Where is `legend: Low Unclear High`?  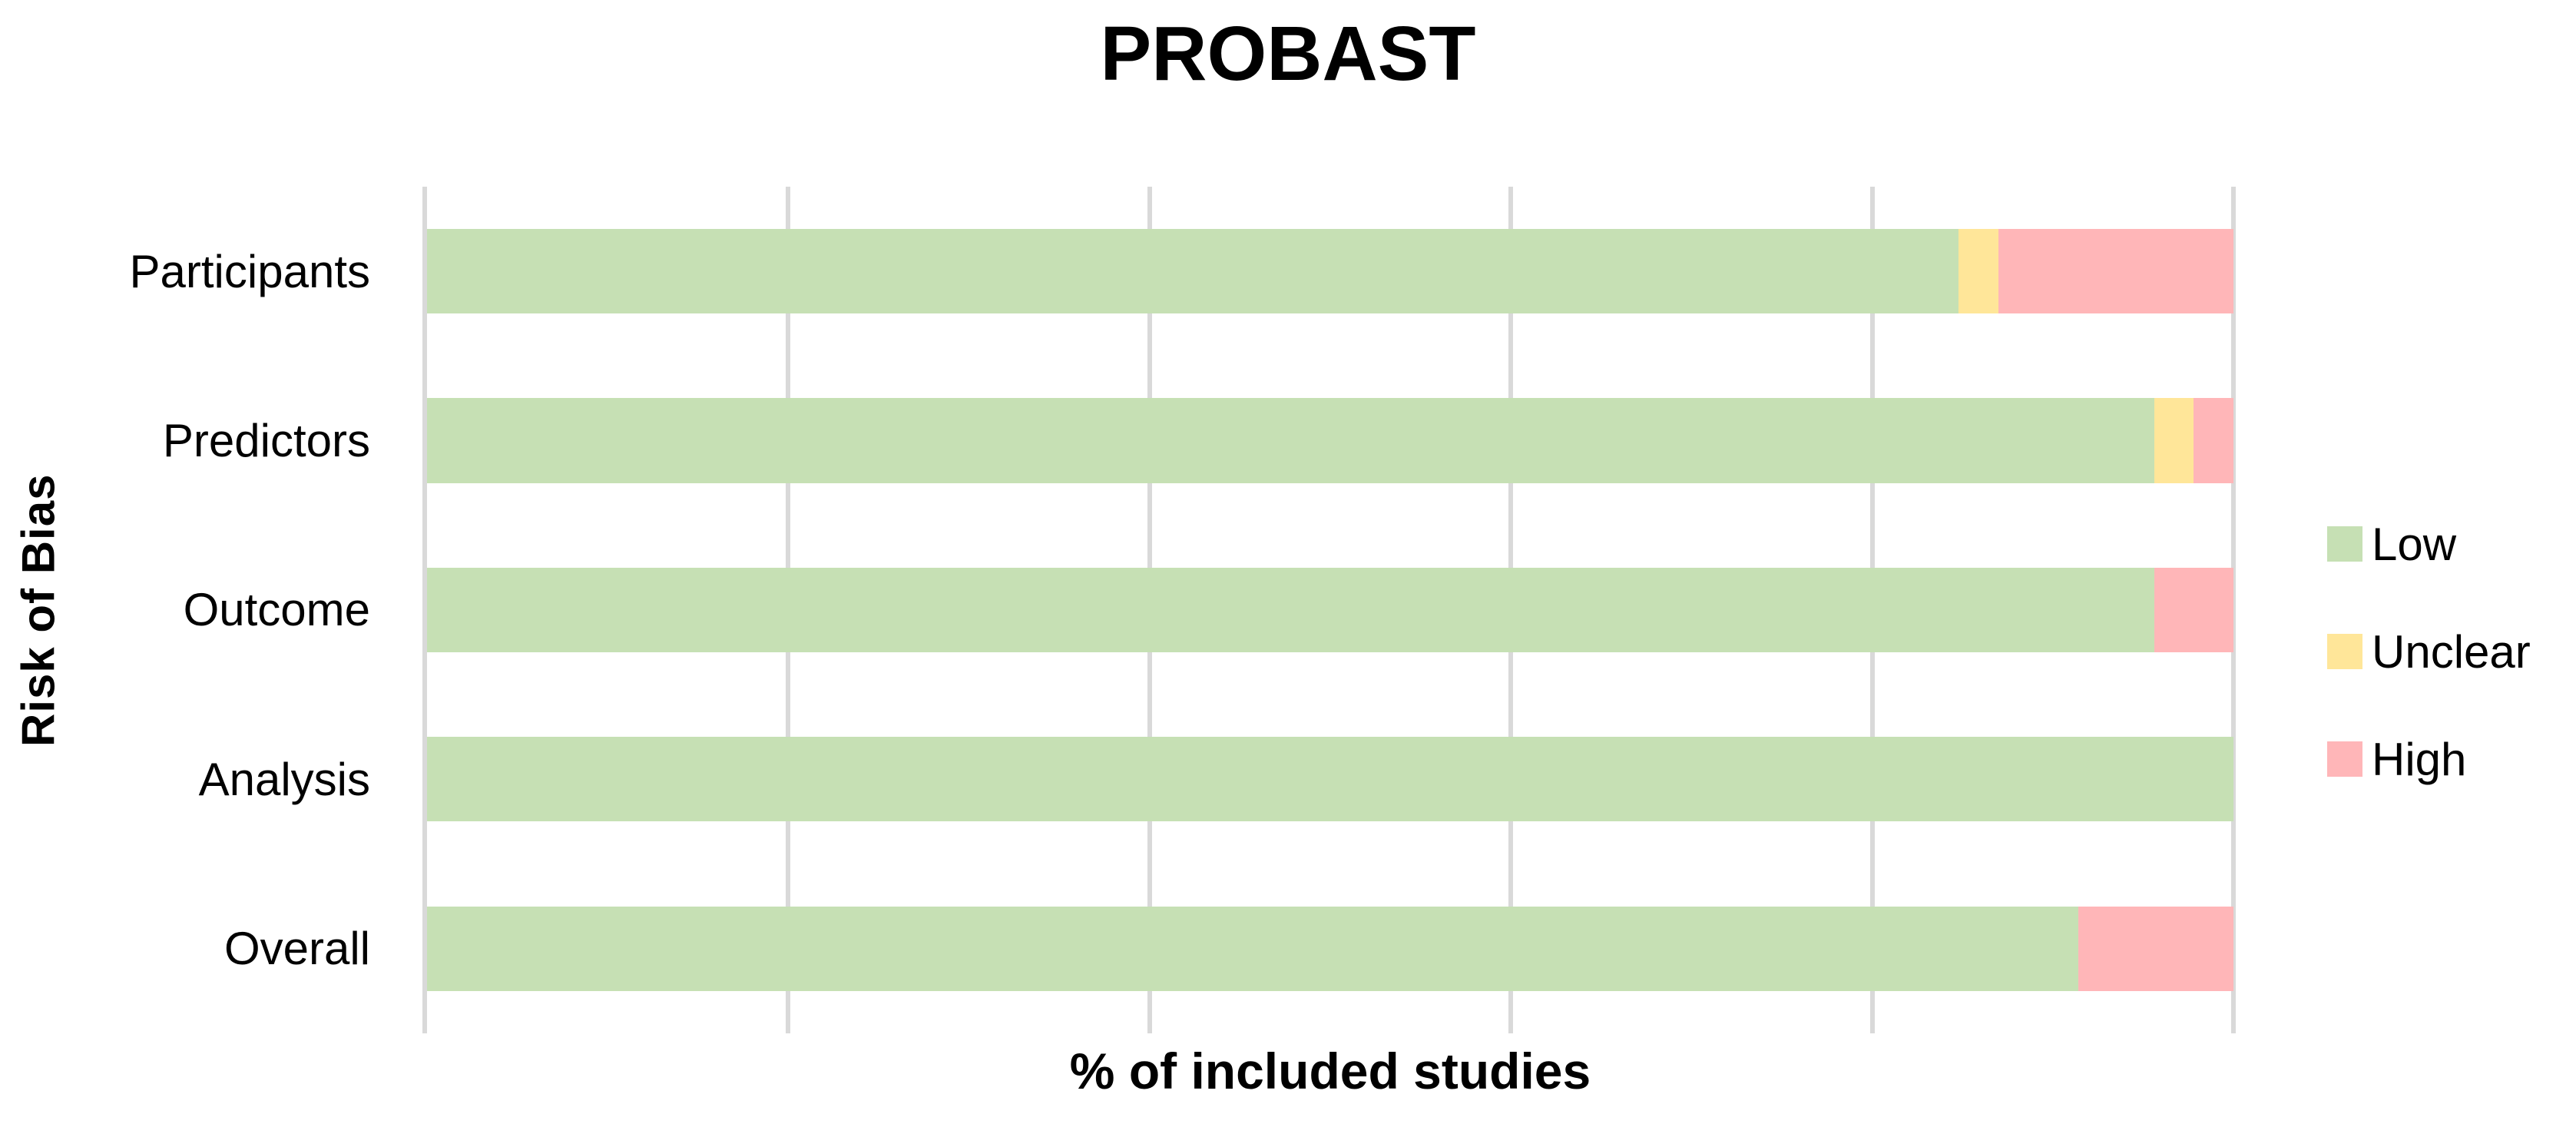
legend: Low Unclear High is located at coordinates (2429, 651).